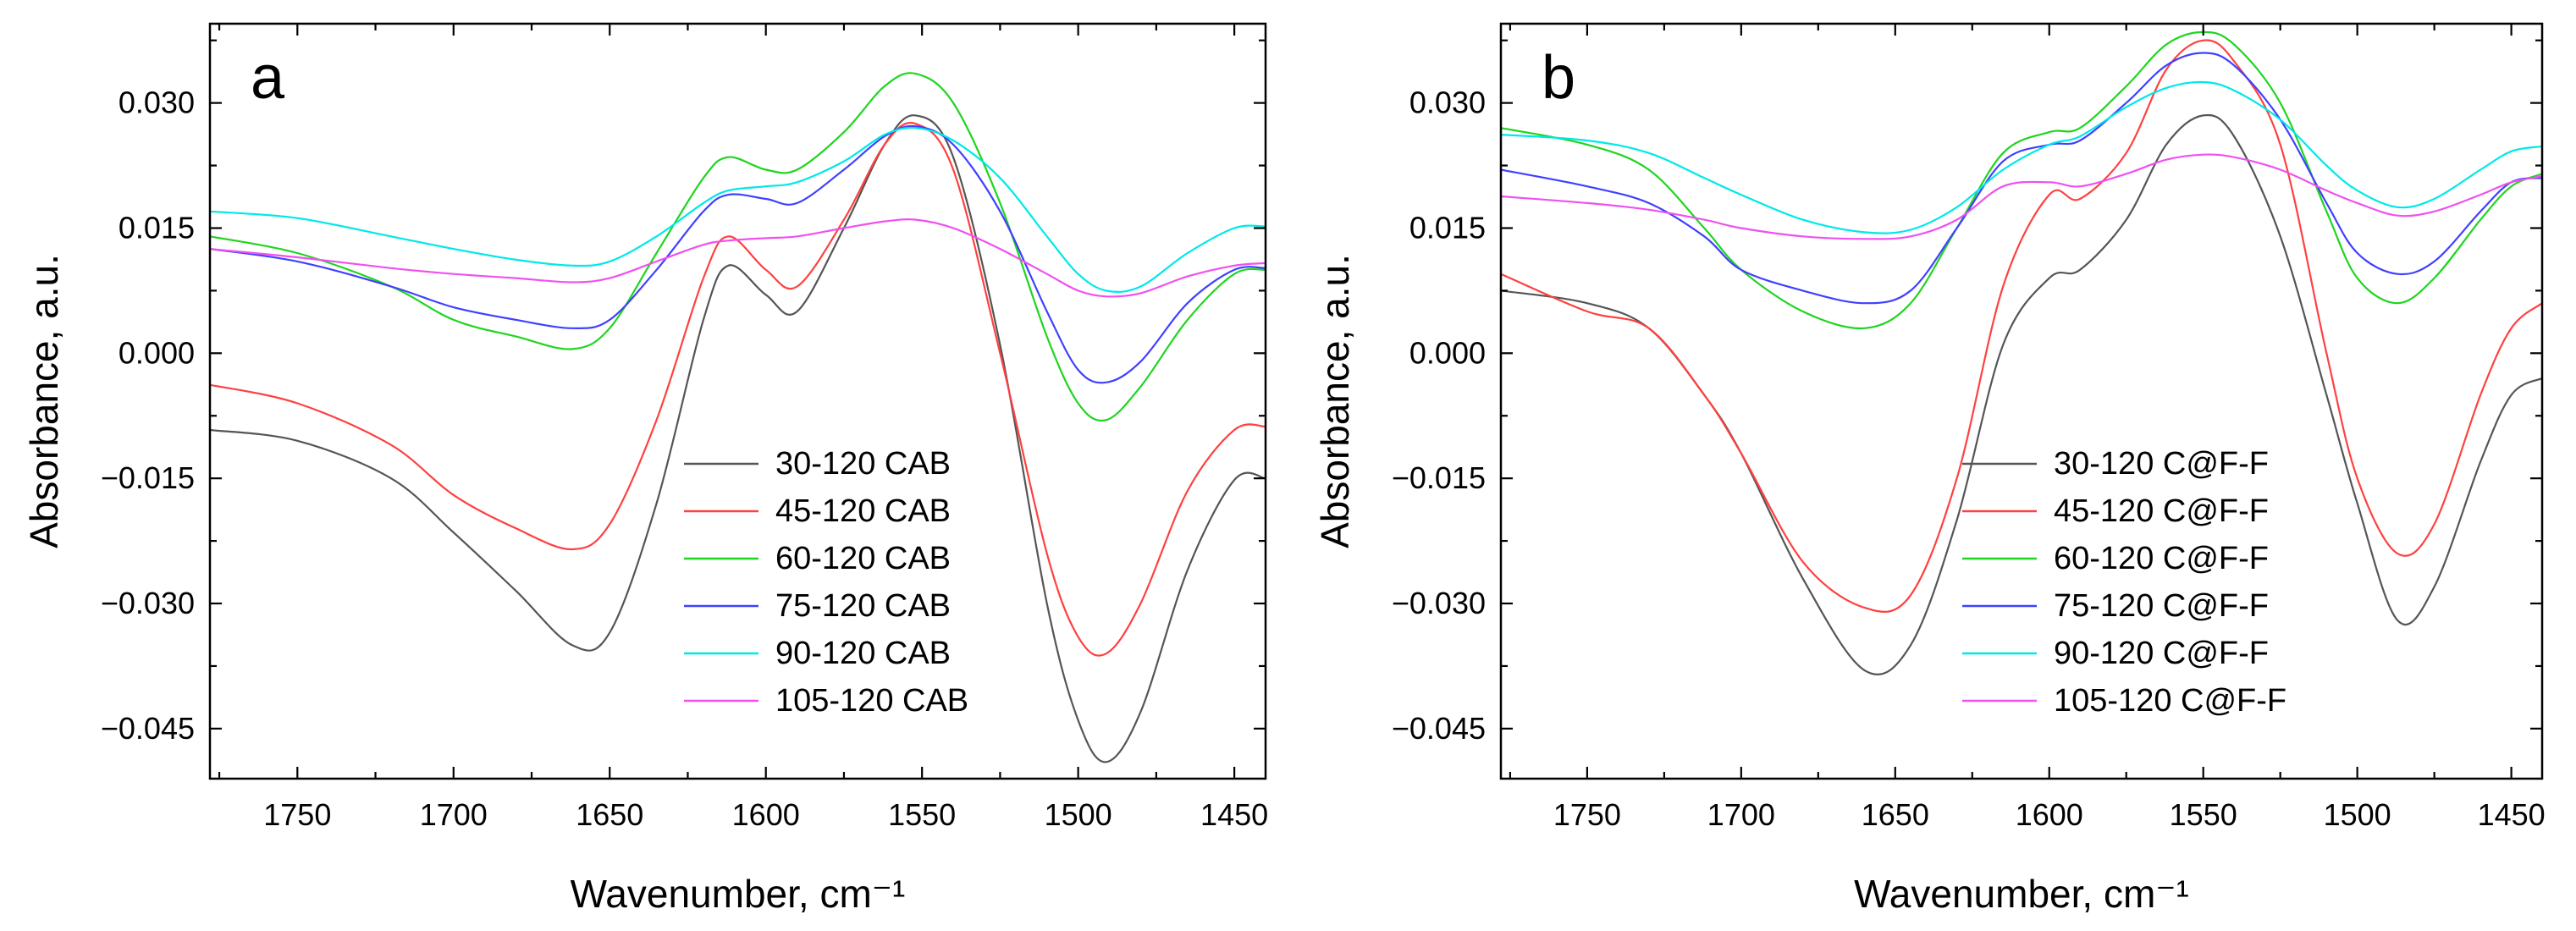 The width and height of the screenshot is (2576, 931). I want to click on legend-label-2: 45-120 CAB, so click(863, 511).